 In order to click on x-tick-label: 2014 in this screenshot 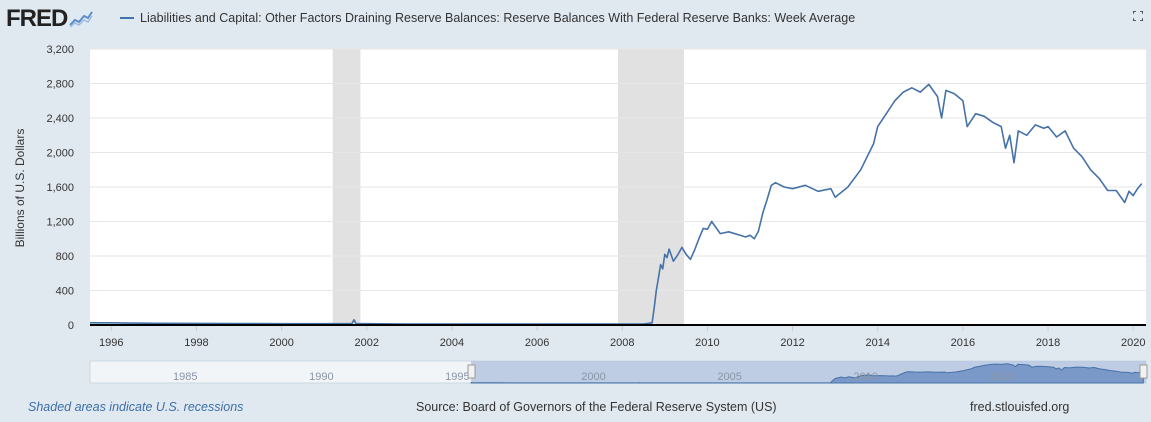, I will do `click(877, 343)`.